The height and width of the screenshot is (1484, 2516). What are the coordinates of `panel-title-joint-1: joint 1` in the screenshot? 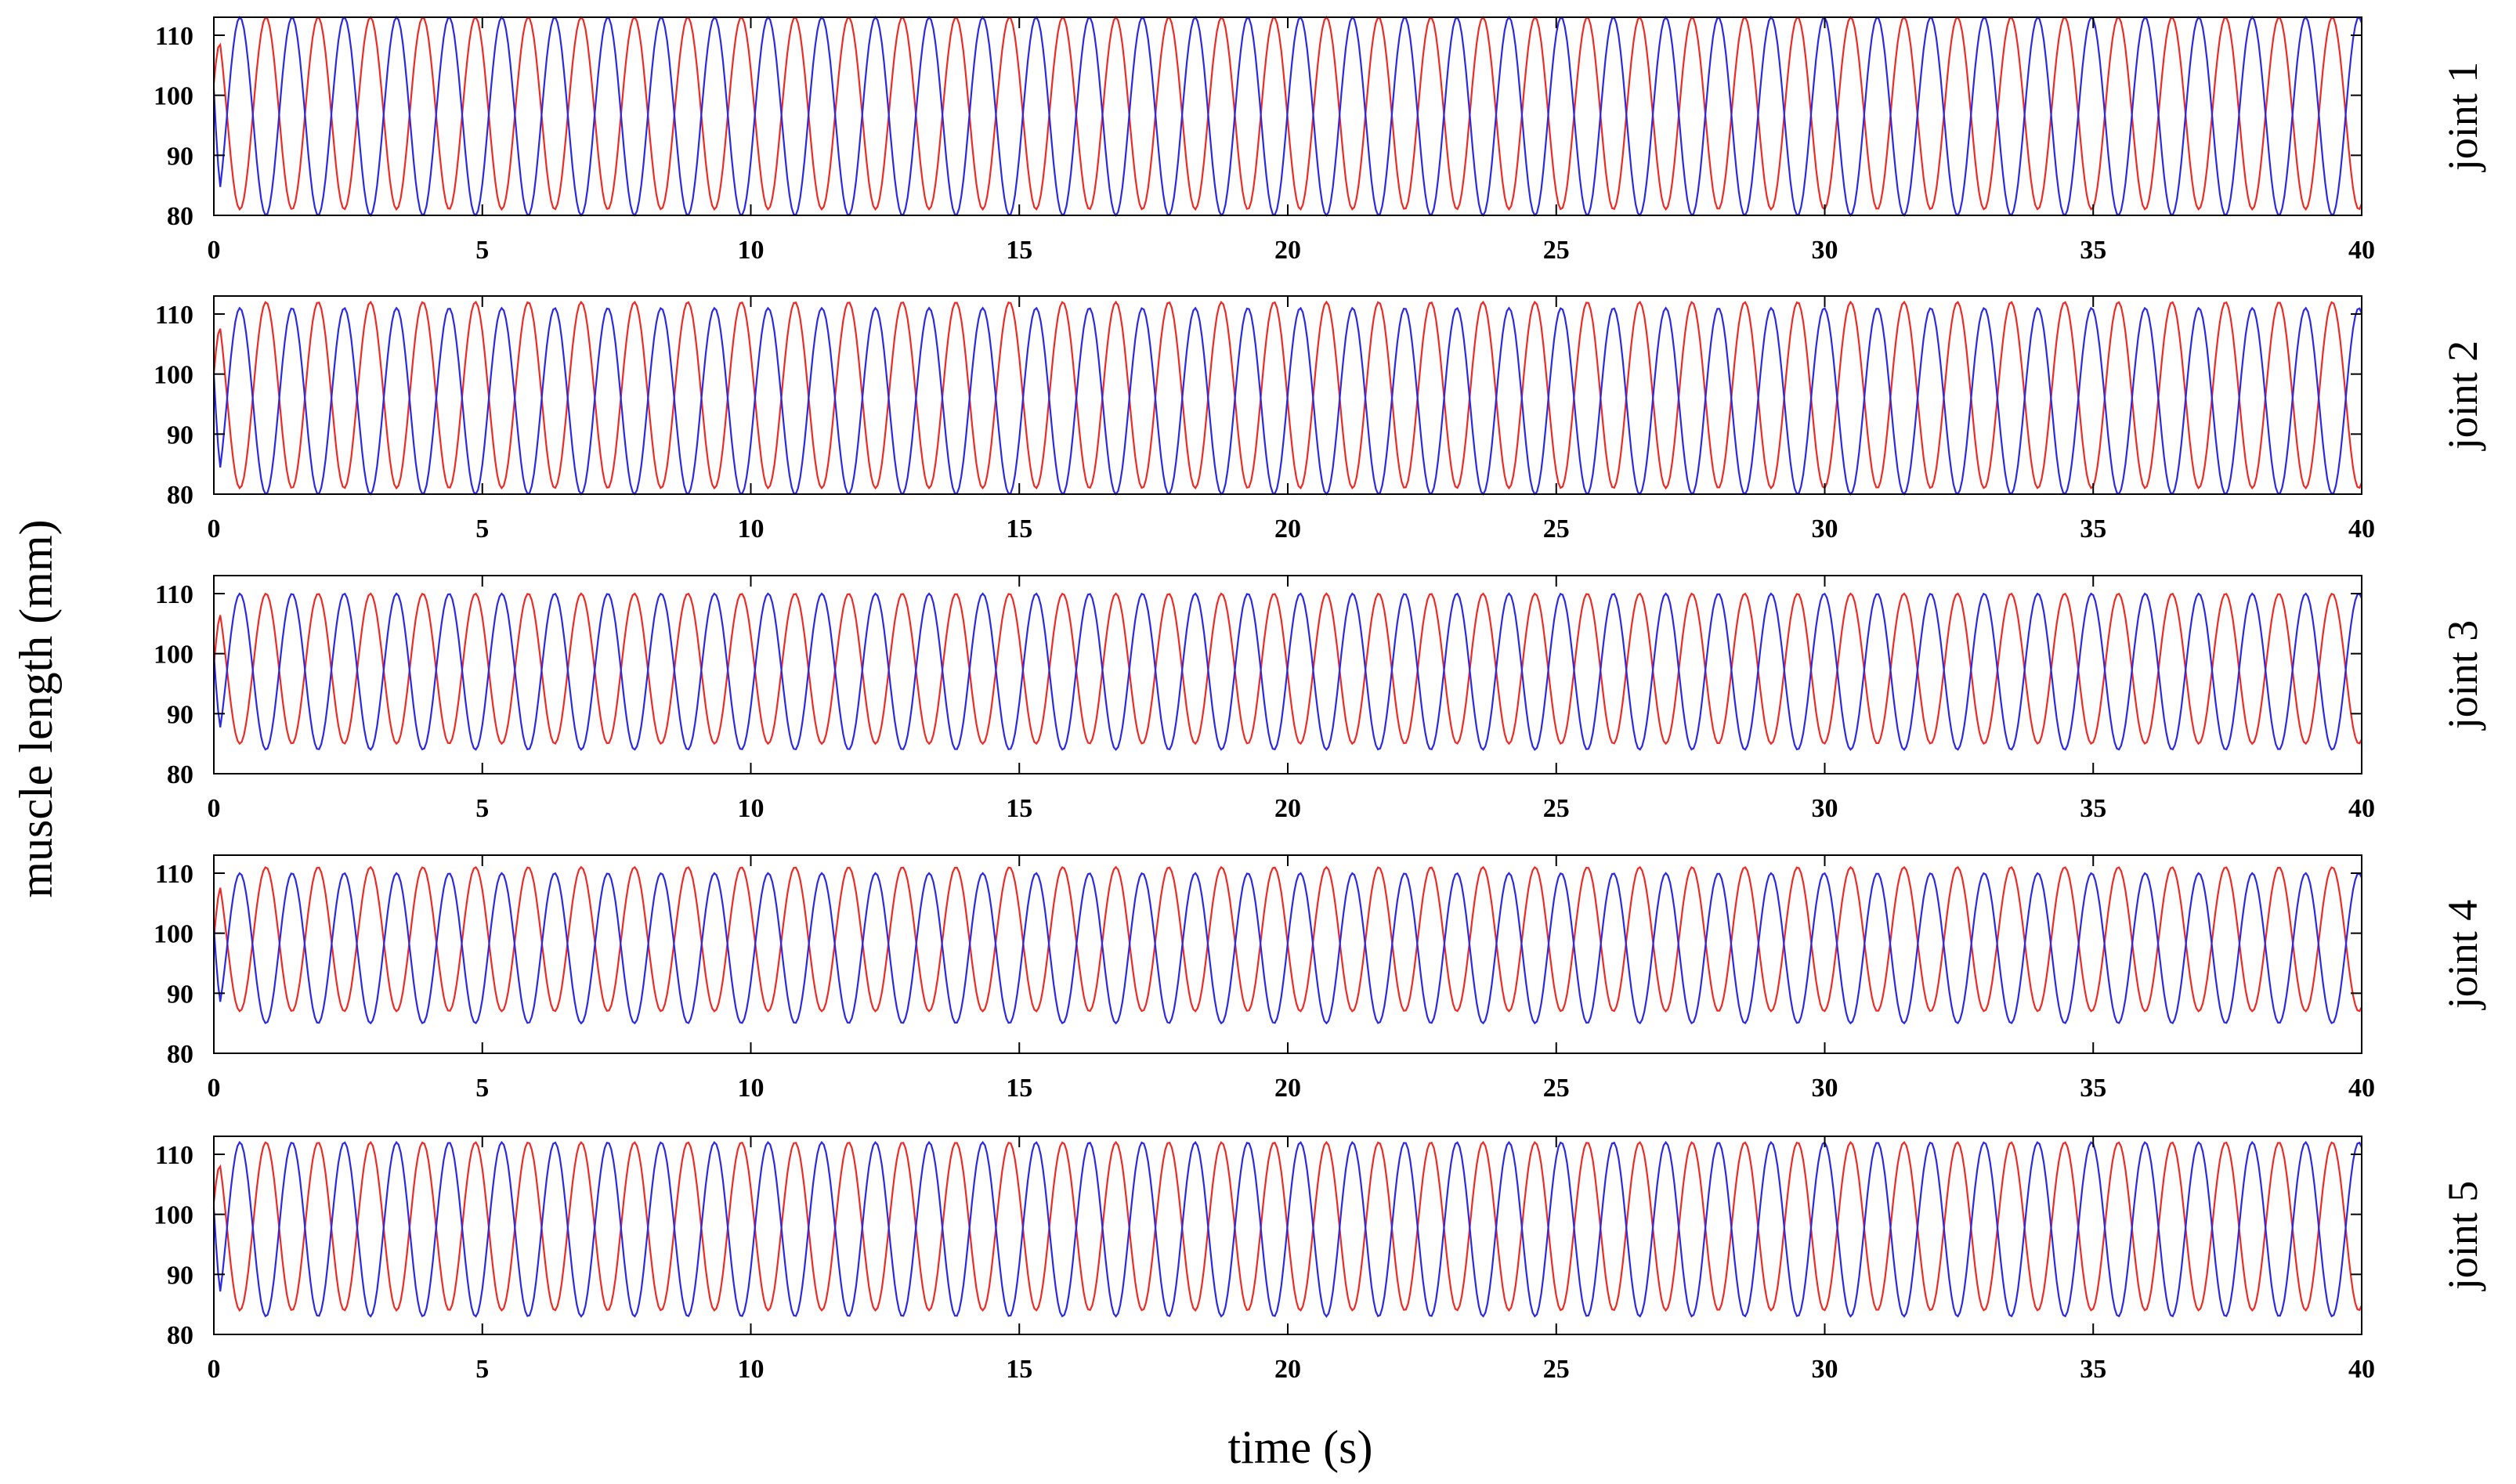 It's located at (2462, 117).